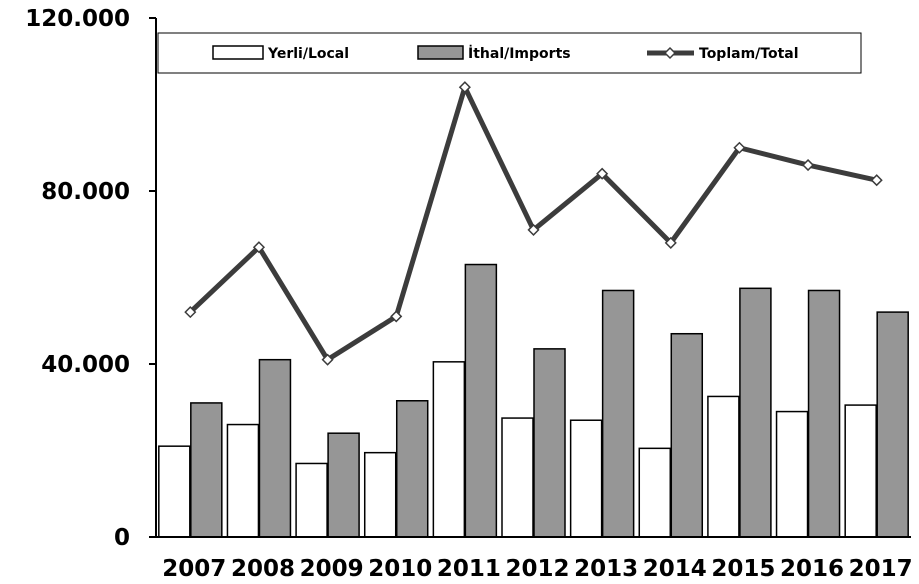  I want to click on legend-marker-total, so click(670, 53).